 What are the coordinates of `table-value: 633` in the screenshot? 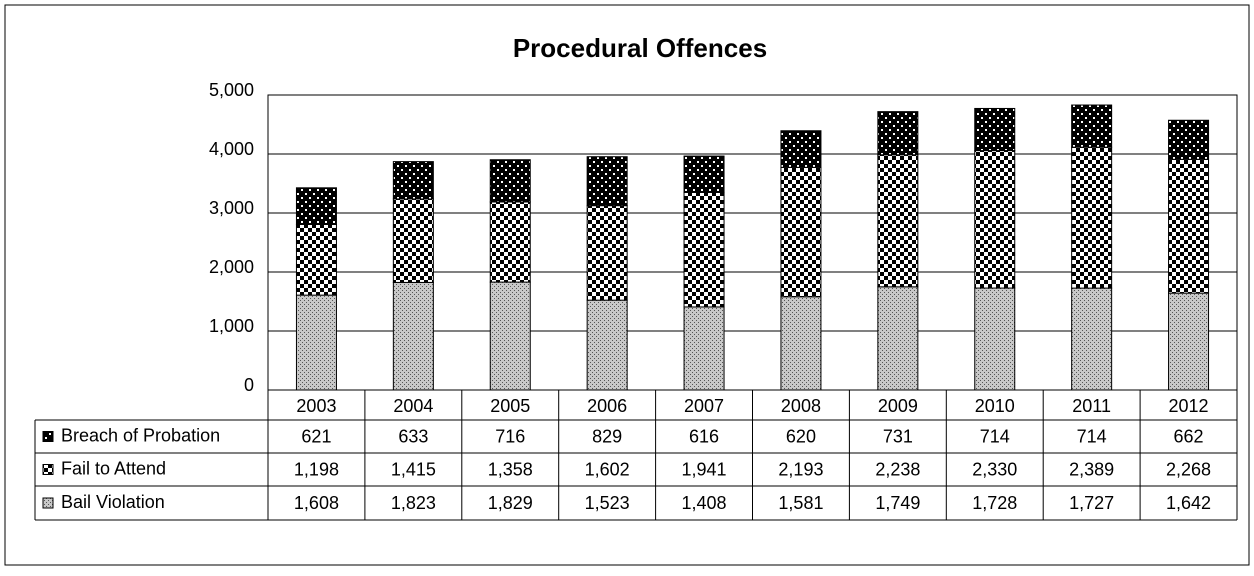 It's located at (413, 436).